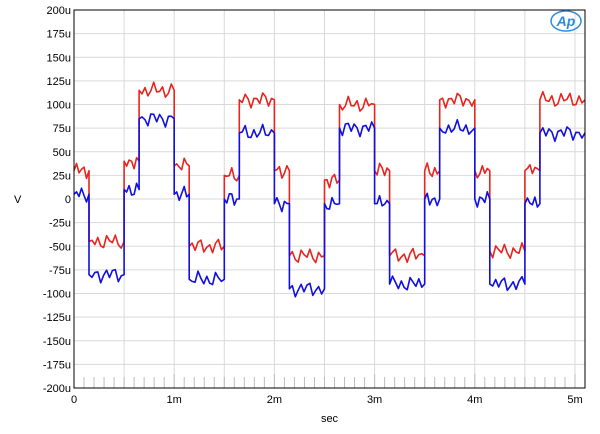  I want to click on x-tick-label: 1m, so click(174, 400).